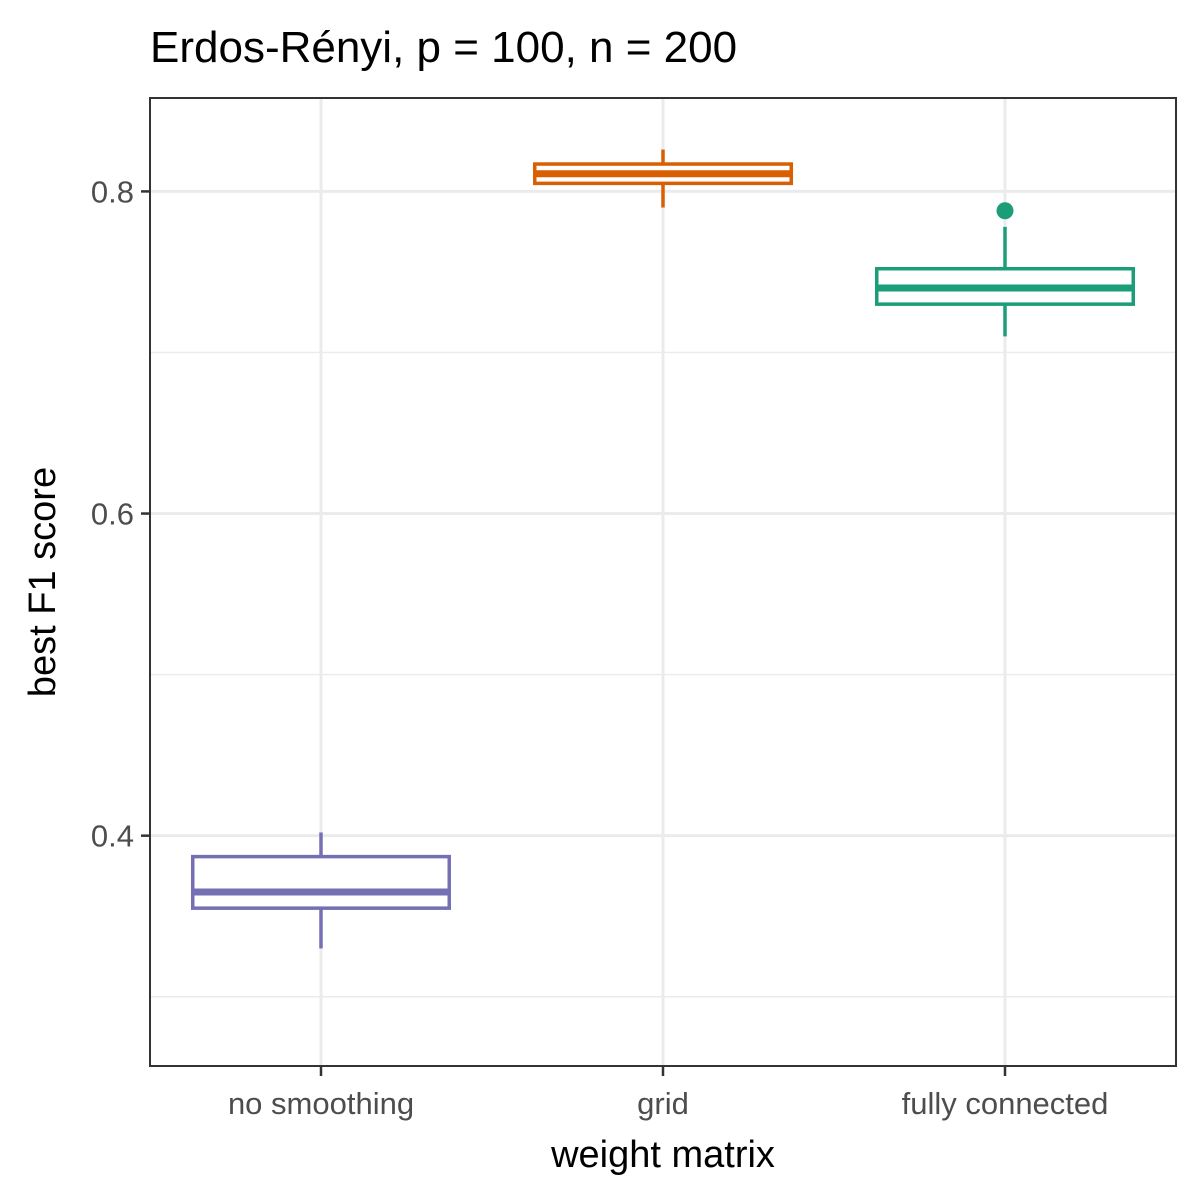 This screenshot has height=1200, width=1200. I want to click on y-tick-label: 0.6, so click(112, 514).